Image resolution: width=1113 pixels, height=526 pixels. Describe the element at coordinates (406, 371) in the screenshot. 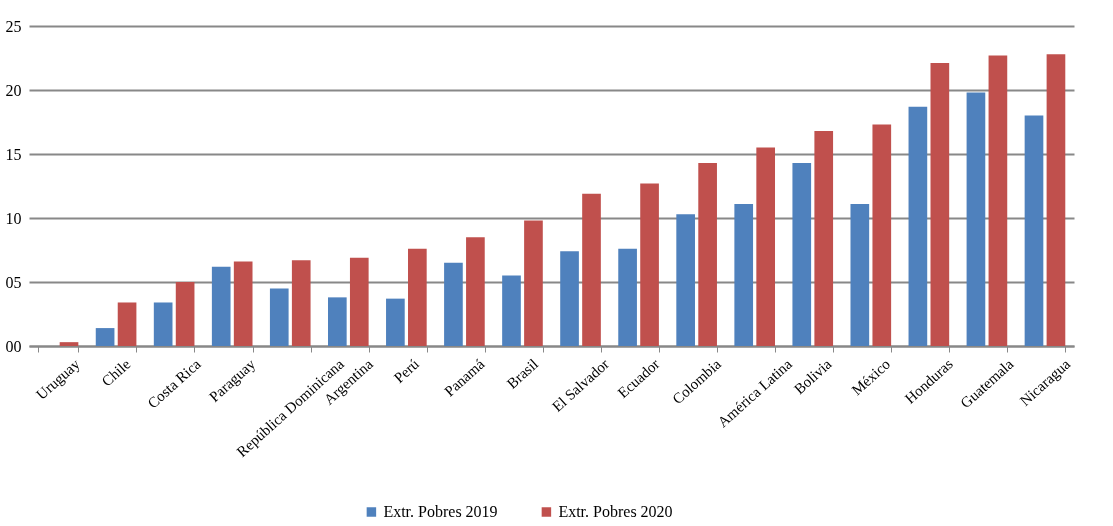

I see `x-tick-label: Perú` at that location.